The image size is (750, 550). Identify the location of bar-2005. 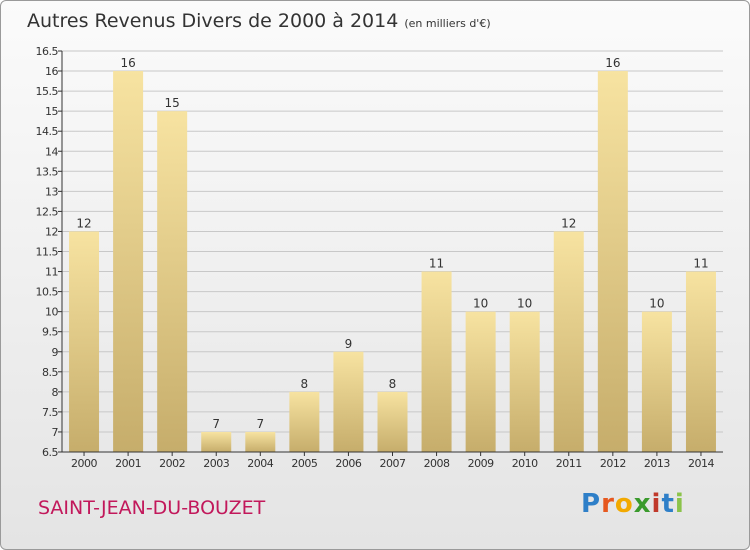
(304, 421).